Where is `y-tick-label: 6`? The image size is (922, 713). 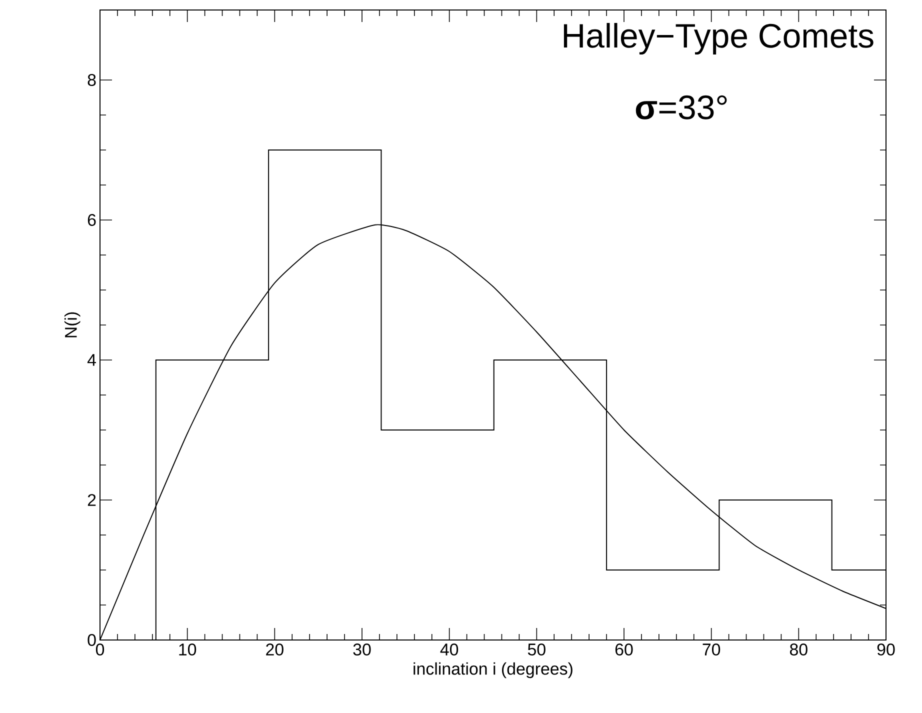
y-tick-label: 6 is located at coordinates (92, 220).